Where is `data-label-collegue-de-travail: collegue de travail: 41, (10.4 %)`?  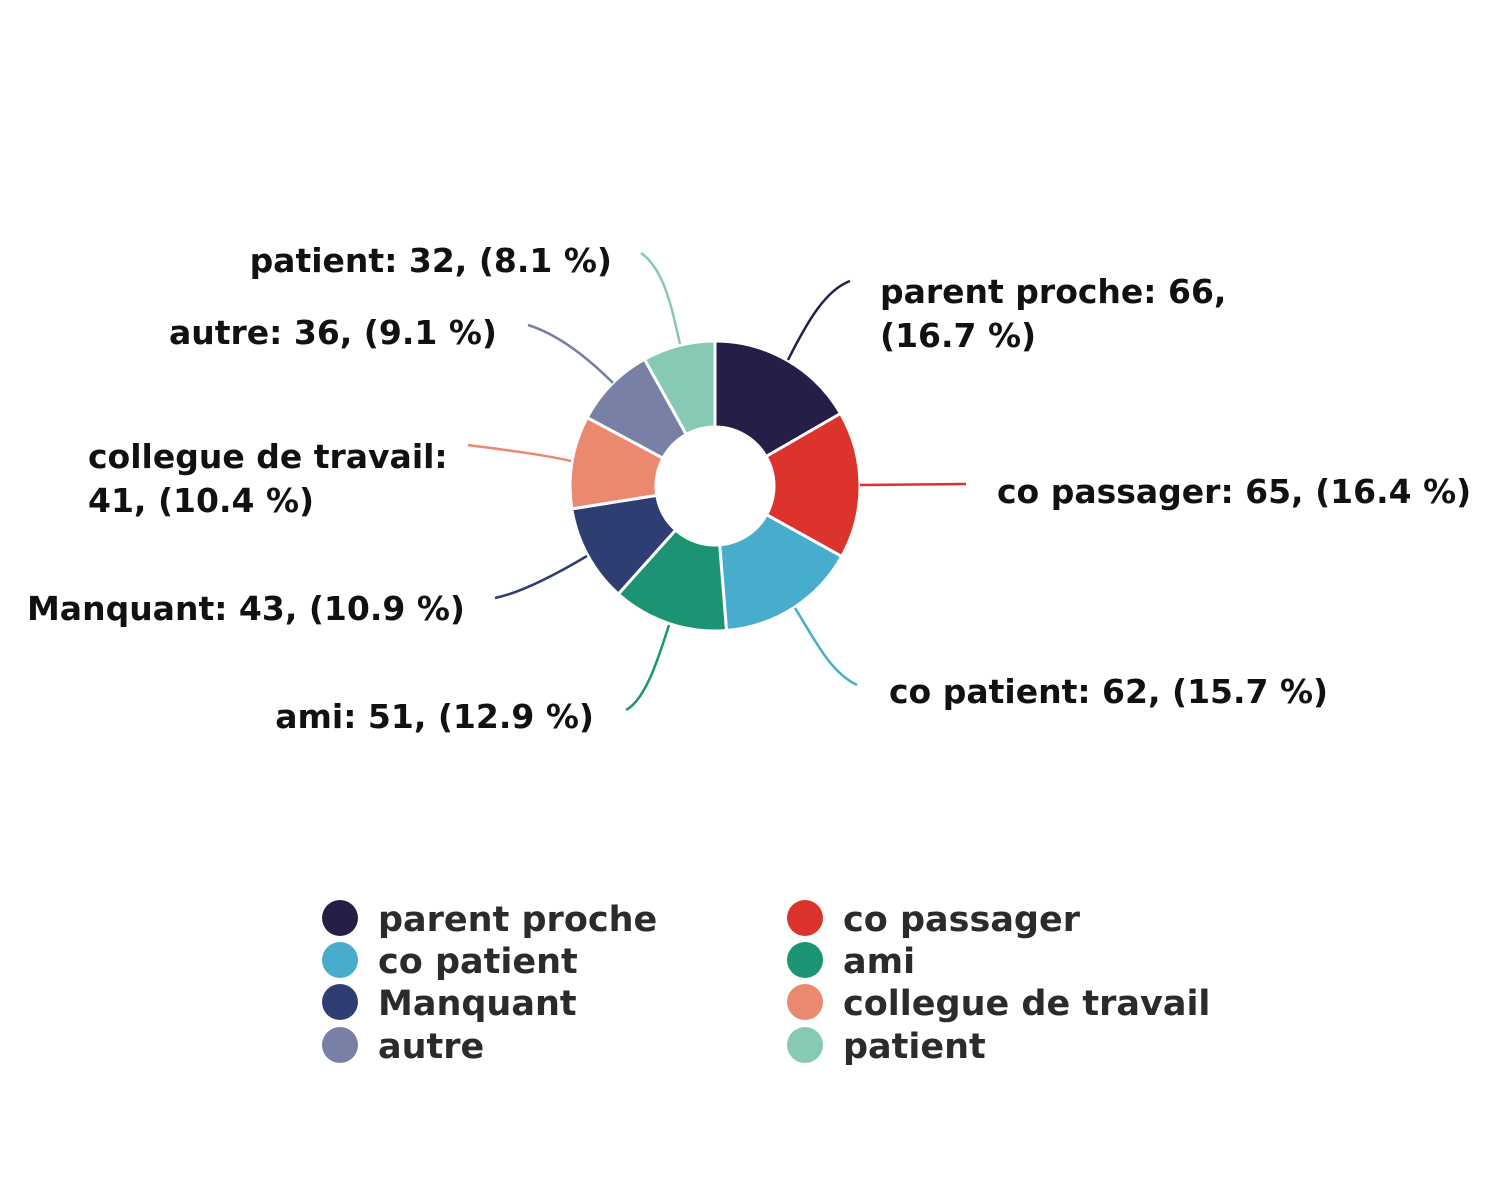 data-label-collegue-de-travail: collegue de travail: 41, (10.4 %) is located at coordinates (268, 478).